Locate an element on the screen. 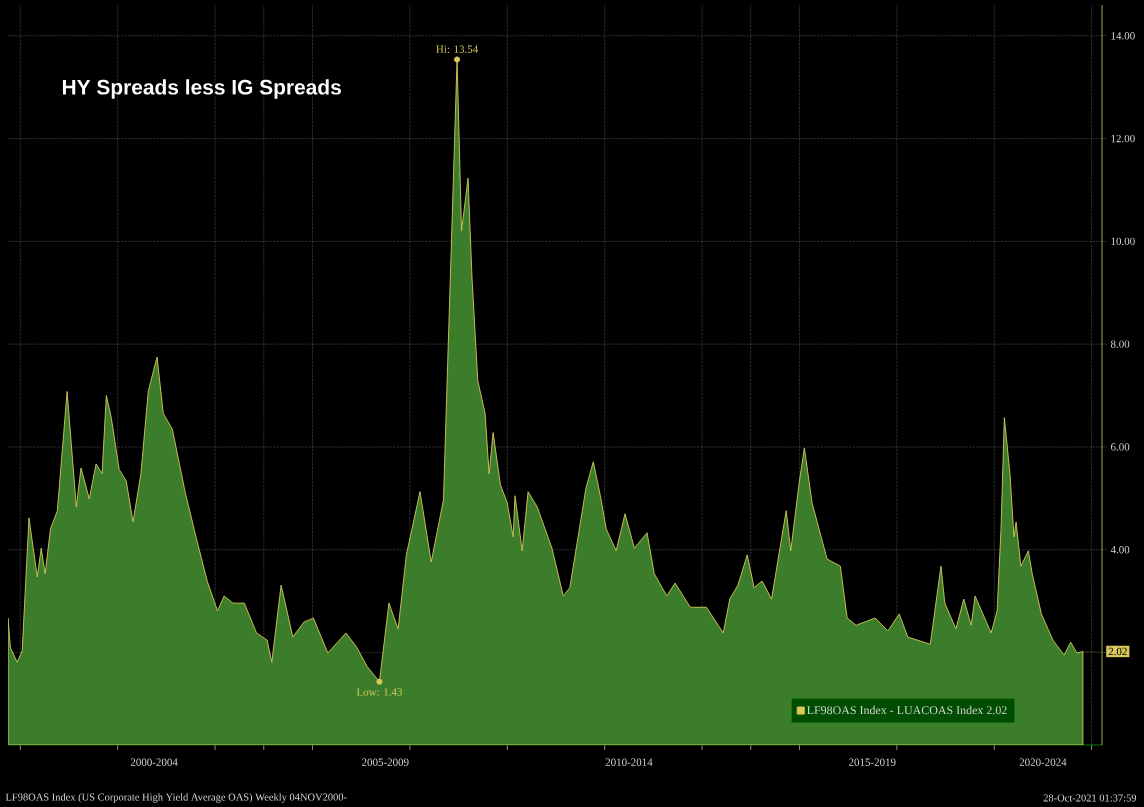 The image size is (1144, 807). x-tick-label: 2015-2019 is located at coordinates (872, 762).